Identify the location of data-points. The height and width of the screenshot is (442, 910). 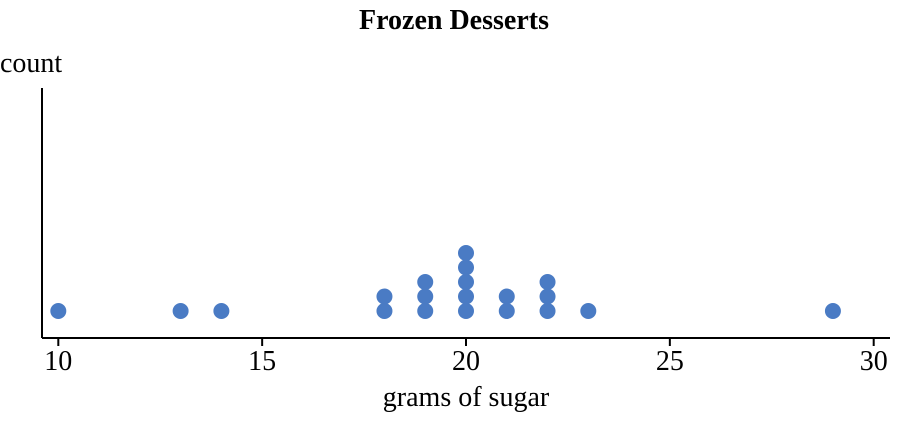
(445, 282).